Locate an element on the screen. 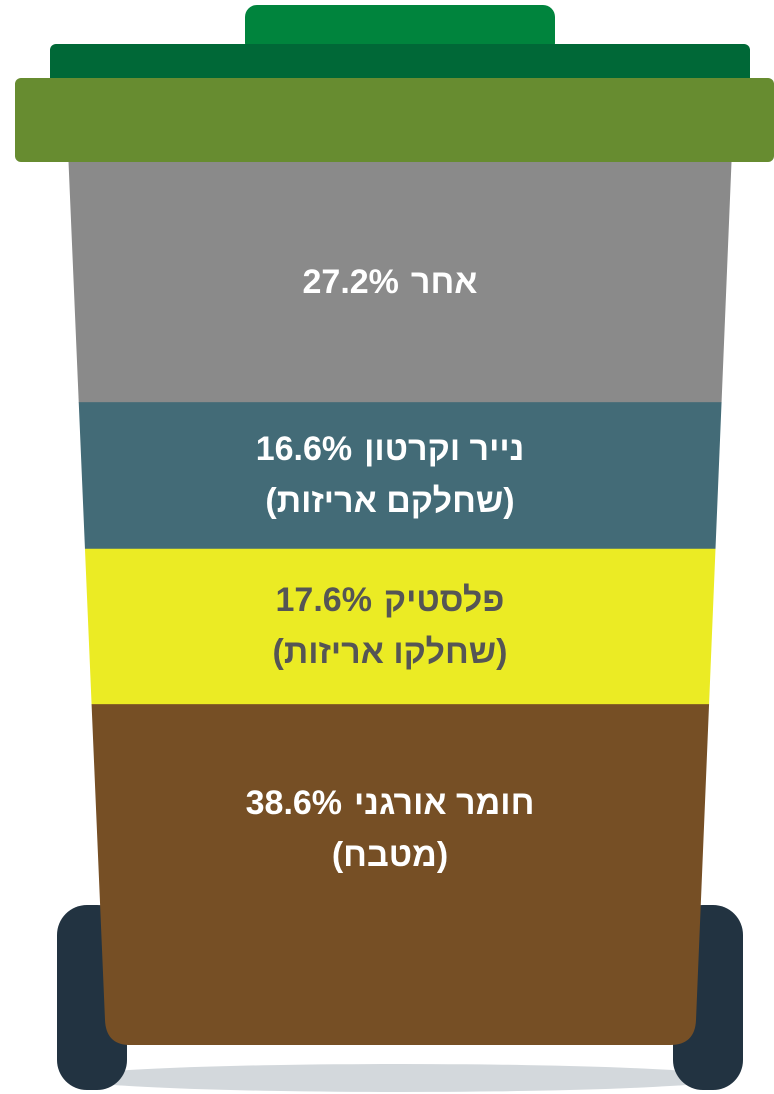 This screenshot has height=1094, width=774. label-row: 38.6% חומר אורגני is located at coordinates (390, 803).